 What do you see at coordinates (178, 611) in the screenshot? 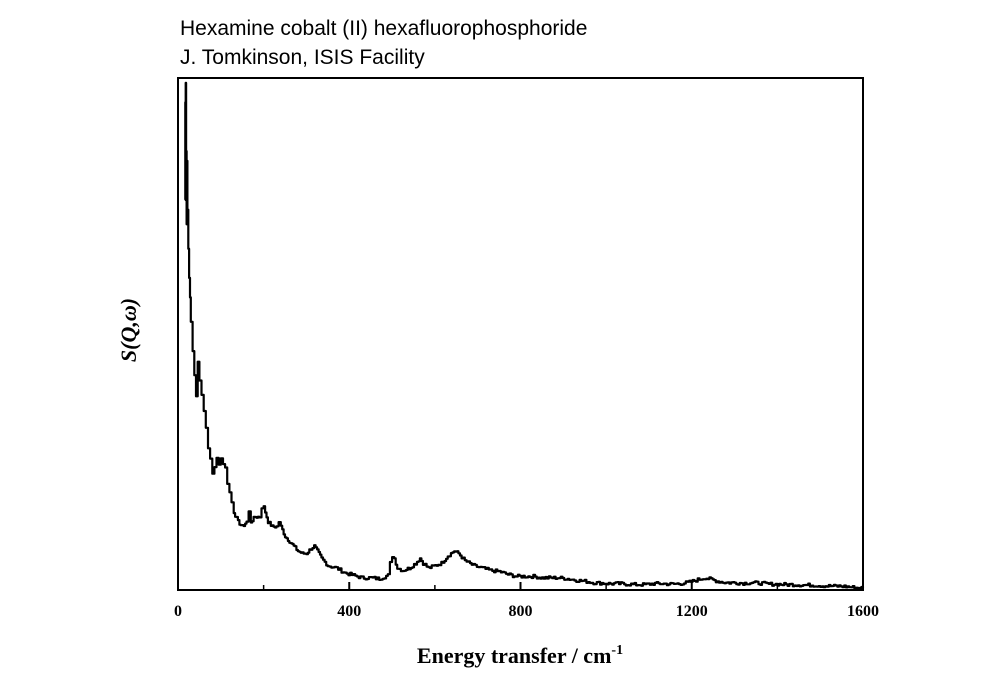
I see `x-tick-label: 0` at bounding box center [178, 611].